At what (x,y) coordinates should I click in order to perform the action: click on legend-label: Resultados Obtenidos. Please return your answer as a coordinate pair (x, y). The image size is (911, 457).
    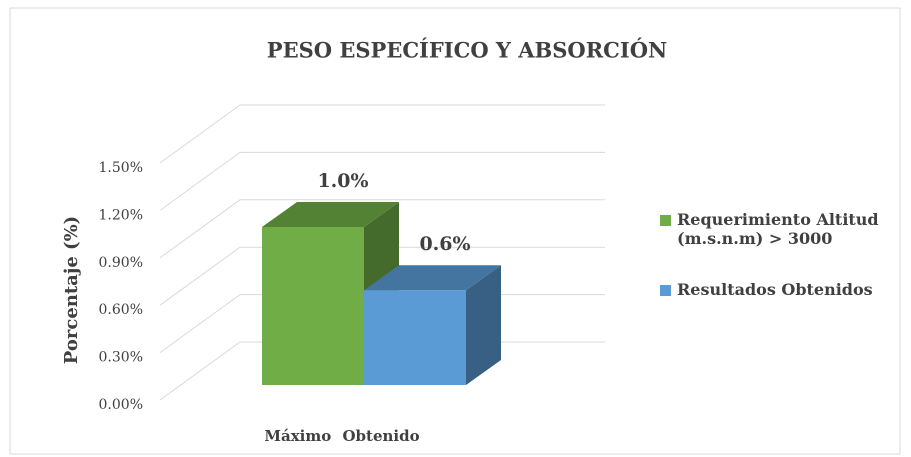
    Looking at the image, I should click on (775, 289).